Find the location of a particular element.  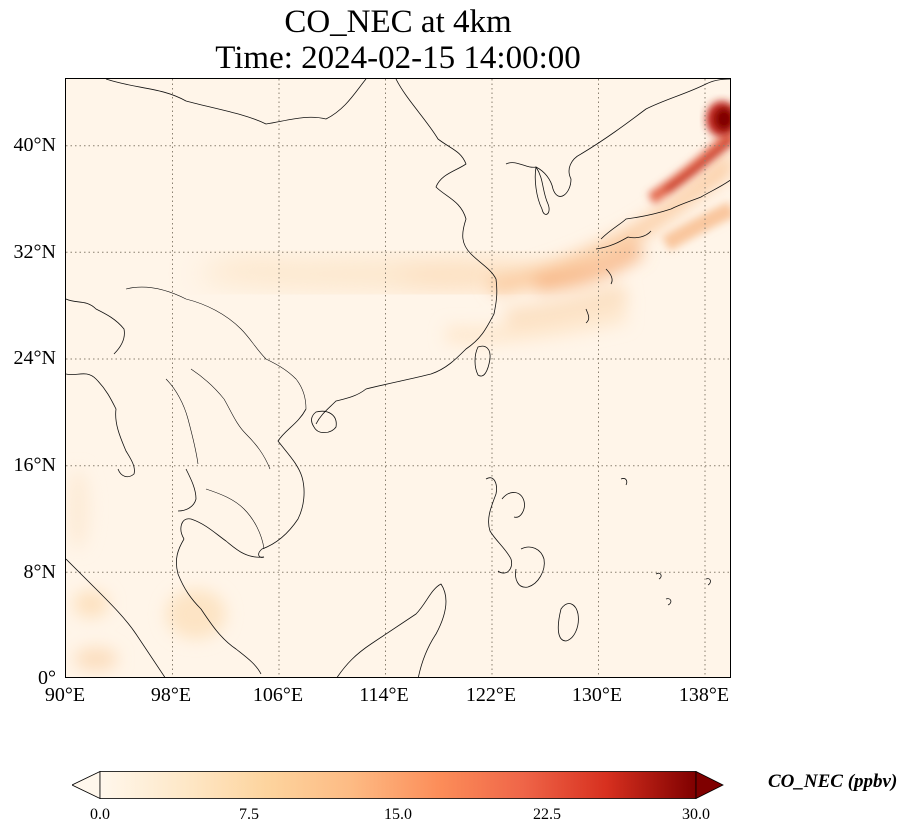

lon-tick-label: 106°E is located at coordinates (278, 695).